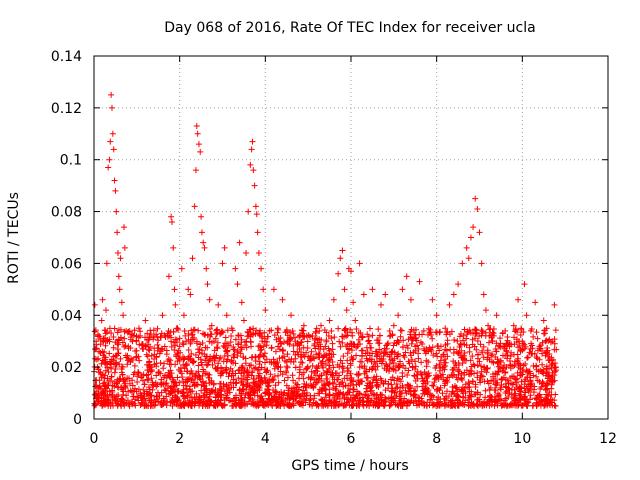 Image resolution: width=640 pixels, height=480 pixels. Describe the element at coordinates (94, 439) in the screenshot. I see `x-tick-label: 0` at that location.